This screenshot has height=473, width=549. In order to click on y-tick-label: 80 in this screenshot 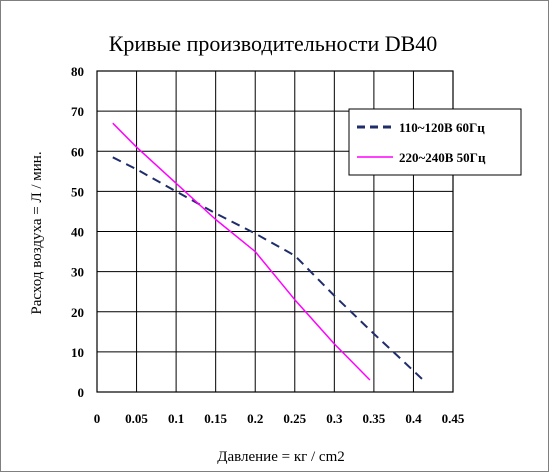, I will do `click(77, 71)`.